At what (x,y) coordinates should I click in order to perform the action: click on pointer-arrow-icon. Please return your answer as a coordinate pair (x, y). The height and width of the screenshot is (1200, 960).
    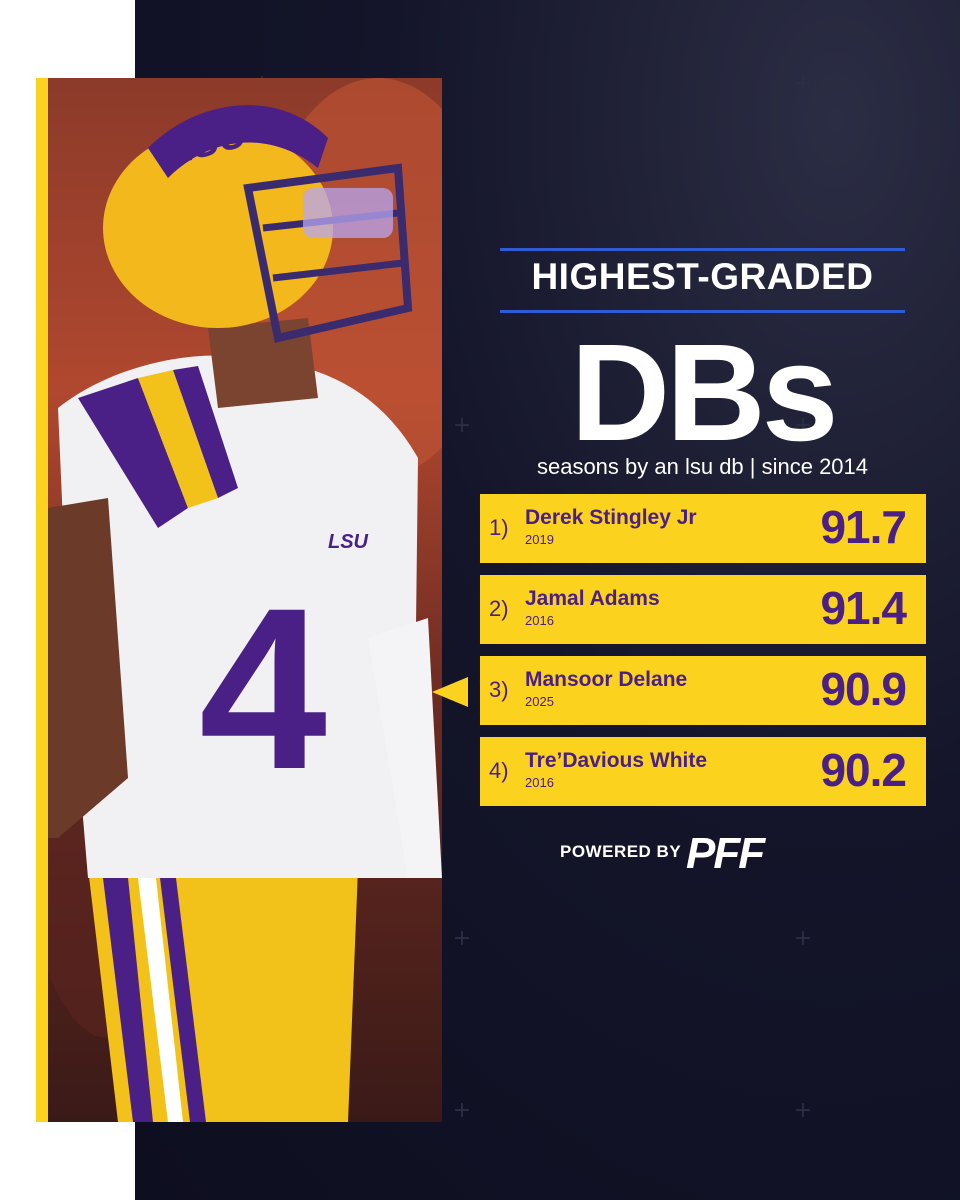
    Looking at the image, I should click on (450, 692).